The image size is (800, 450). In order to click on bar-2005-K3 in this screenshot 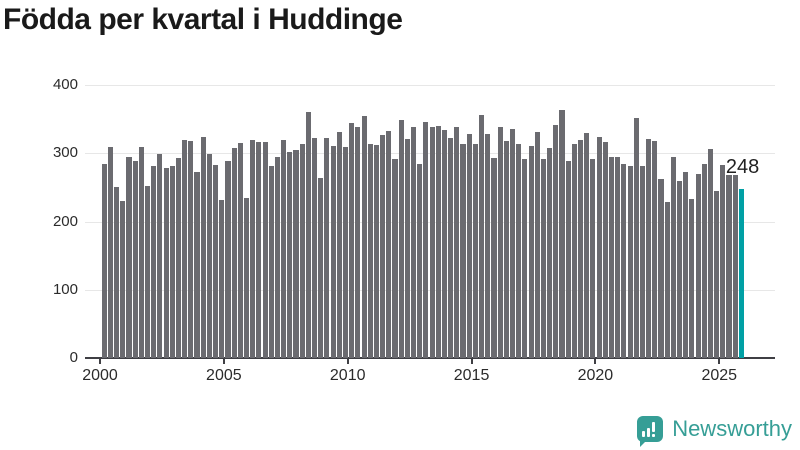, I will do `click(240, 250)`.